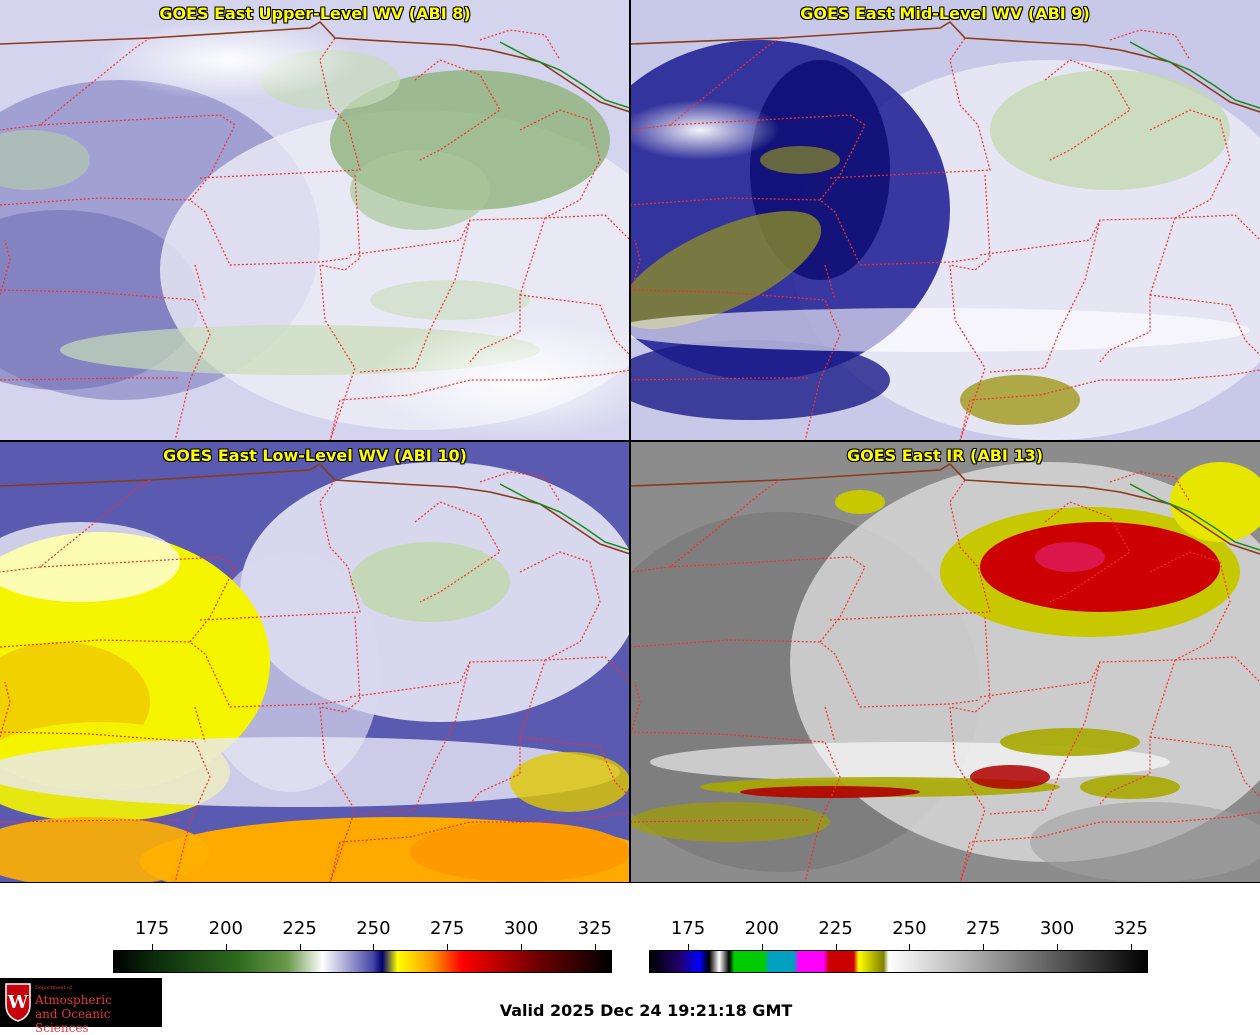 This screenshot has width=1260, height=1035. Describe the element at coordinates (945, 13) in the screenshot. I see `panel-title: GOES East Mid-Level WV (ABI 9)` at that location.